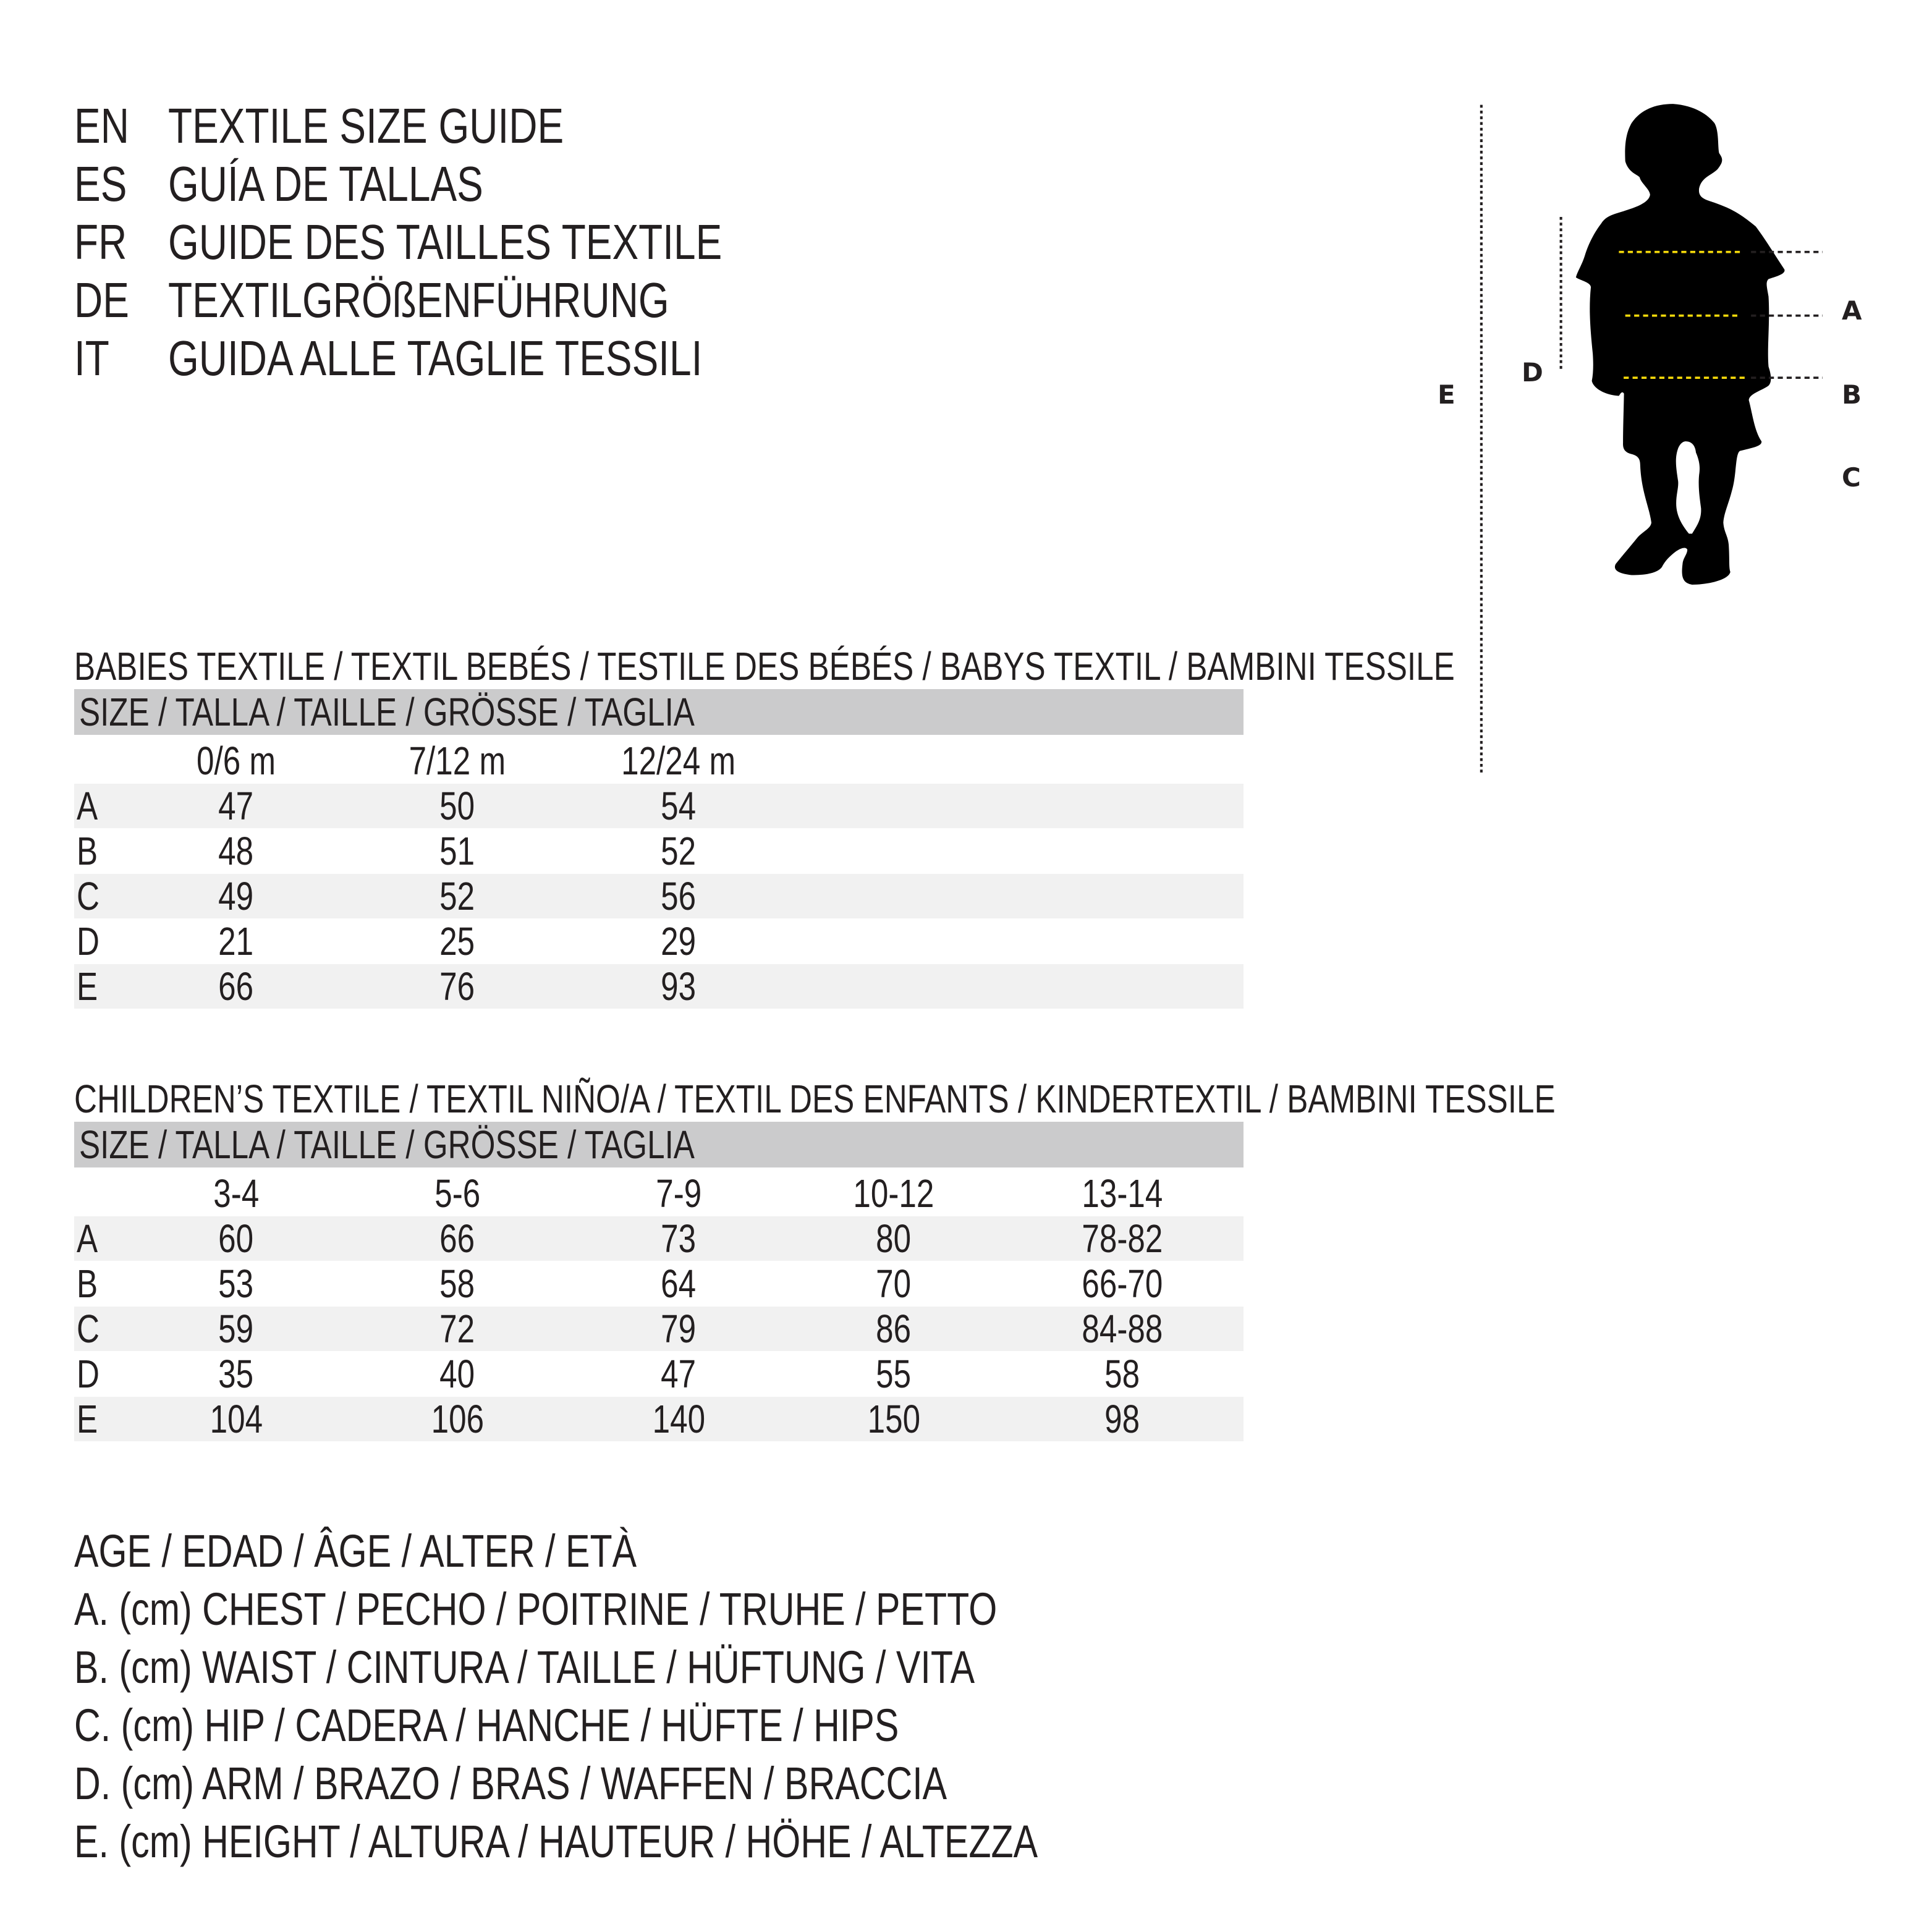 The height and width of the screenshot is (1932, 1932). What do you see at coordinates (1852, 394) in the screenshot?
I see `label-b: B` at bounding box center [1852, 394].